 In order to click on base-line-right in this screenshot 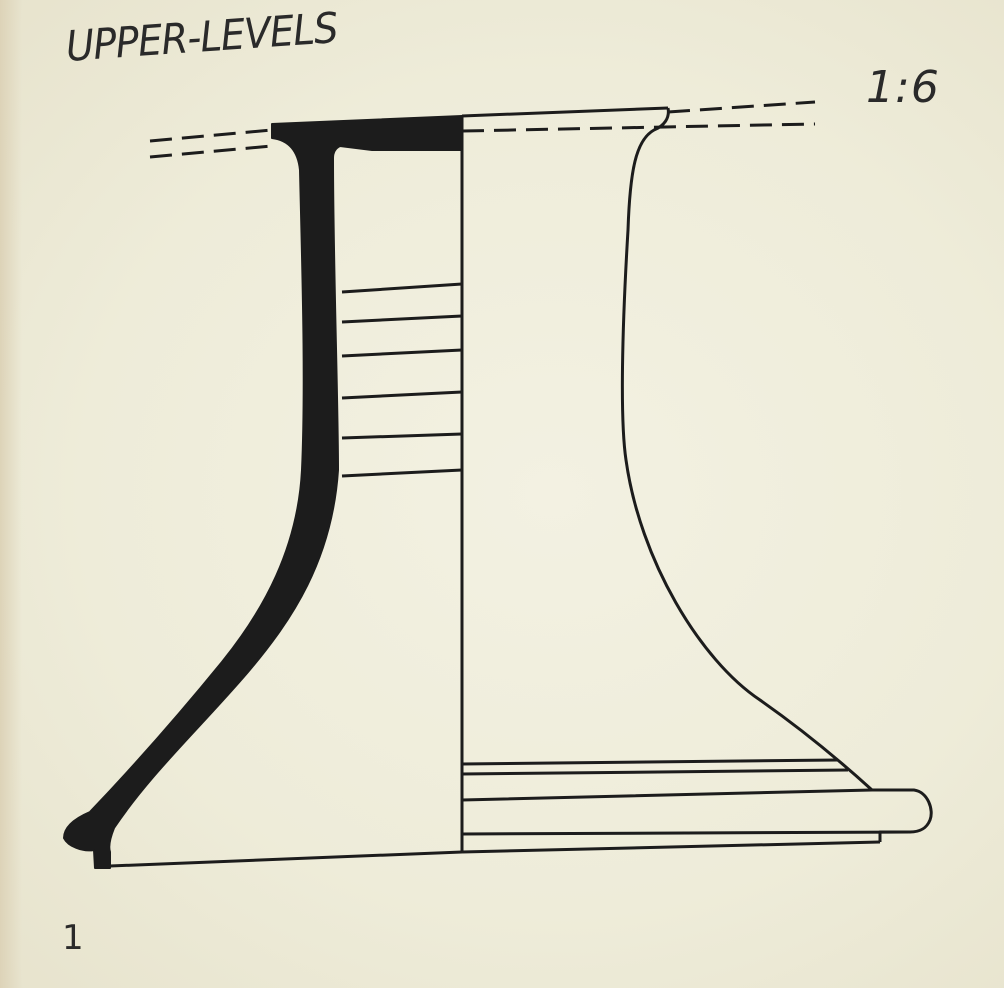, I will do `click(671, 847)`.